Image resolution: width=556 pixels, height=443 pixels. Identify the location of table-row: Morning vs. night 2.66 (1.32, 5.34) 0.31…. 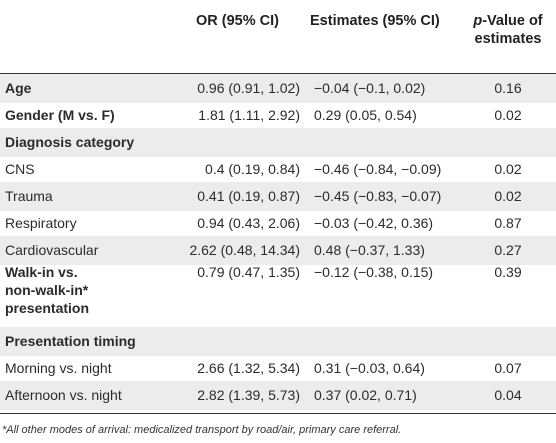
(278, 368).